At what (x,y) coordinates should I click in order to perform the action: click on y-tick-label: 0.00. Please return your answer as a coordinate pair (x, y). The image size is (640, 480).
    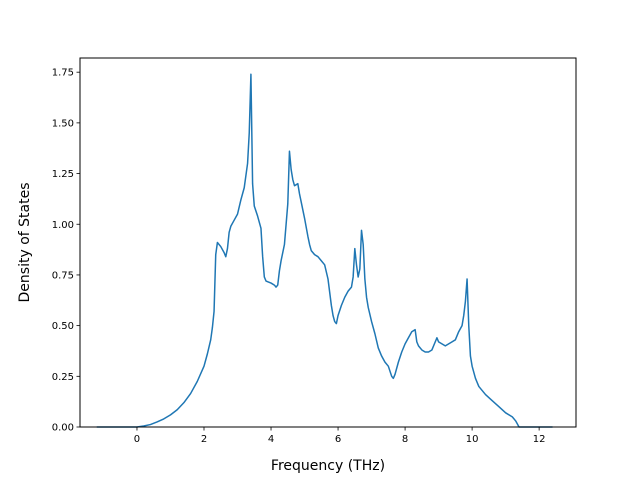
    Looking at the image, I should click on (63, 428).